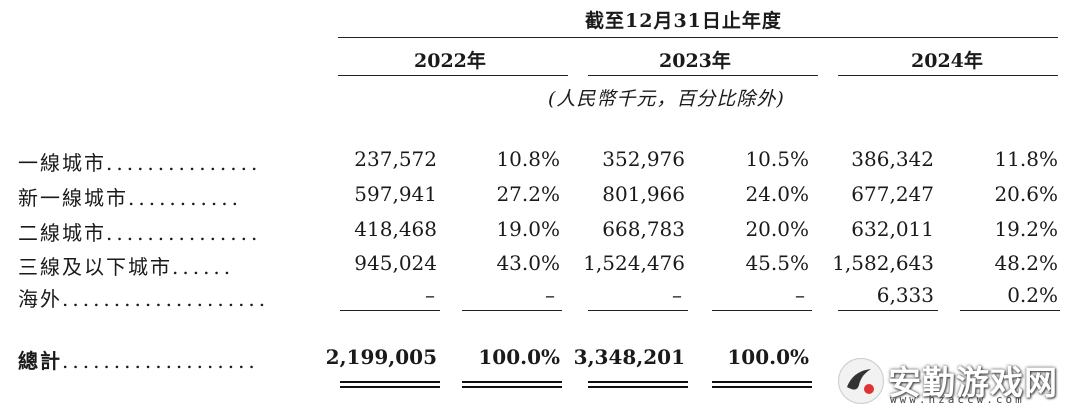 This screenshot has height=409, width=1080. I want to click on pct-2024: 19.2%, so click(1026, 229).